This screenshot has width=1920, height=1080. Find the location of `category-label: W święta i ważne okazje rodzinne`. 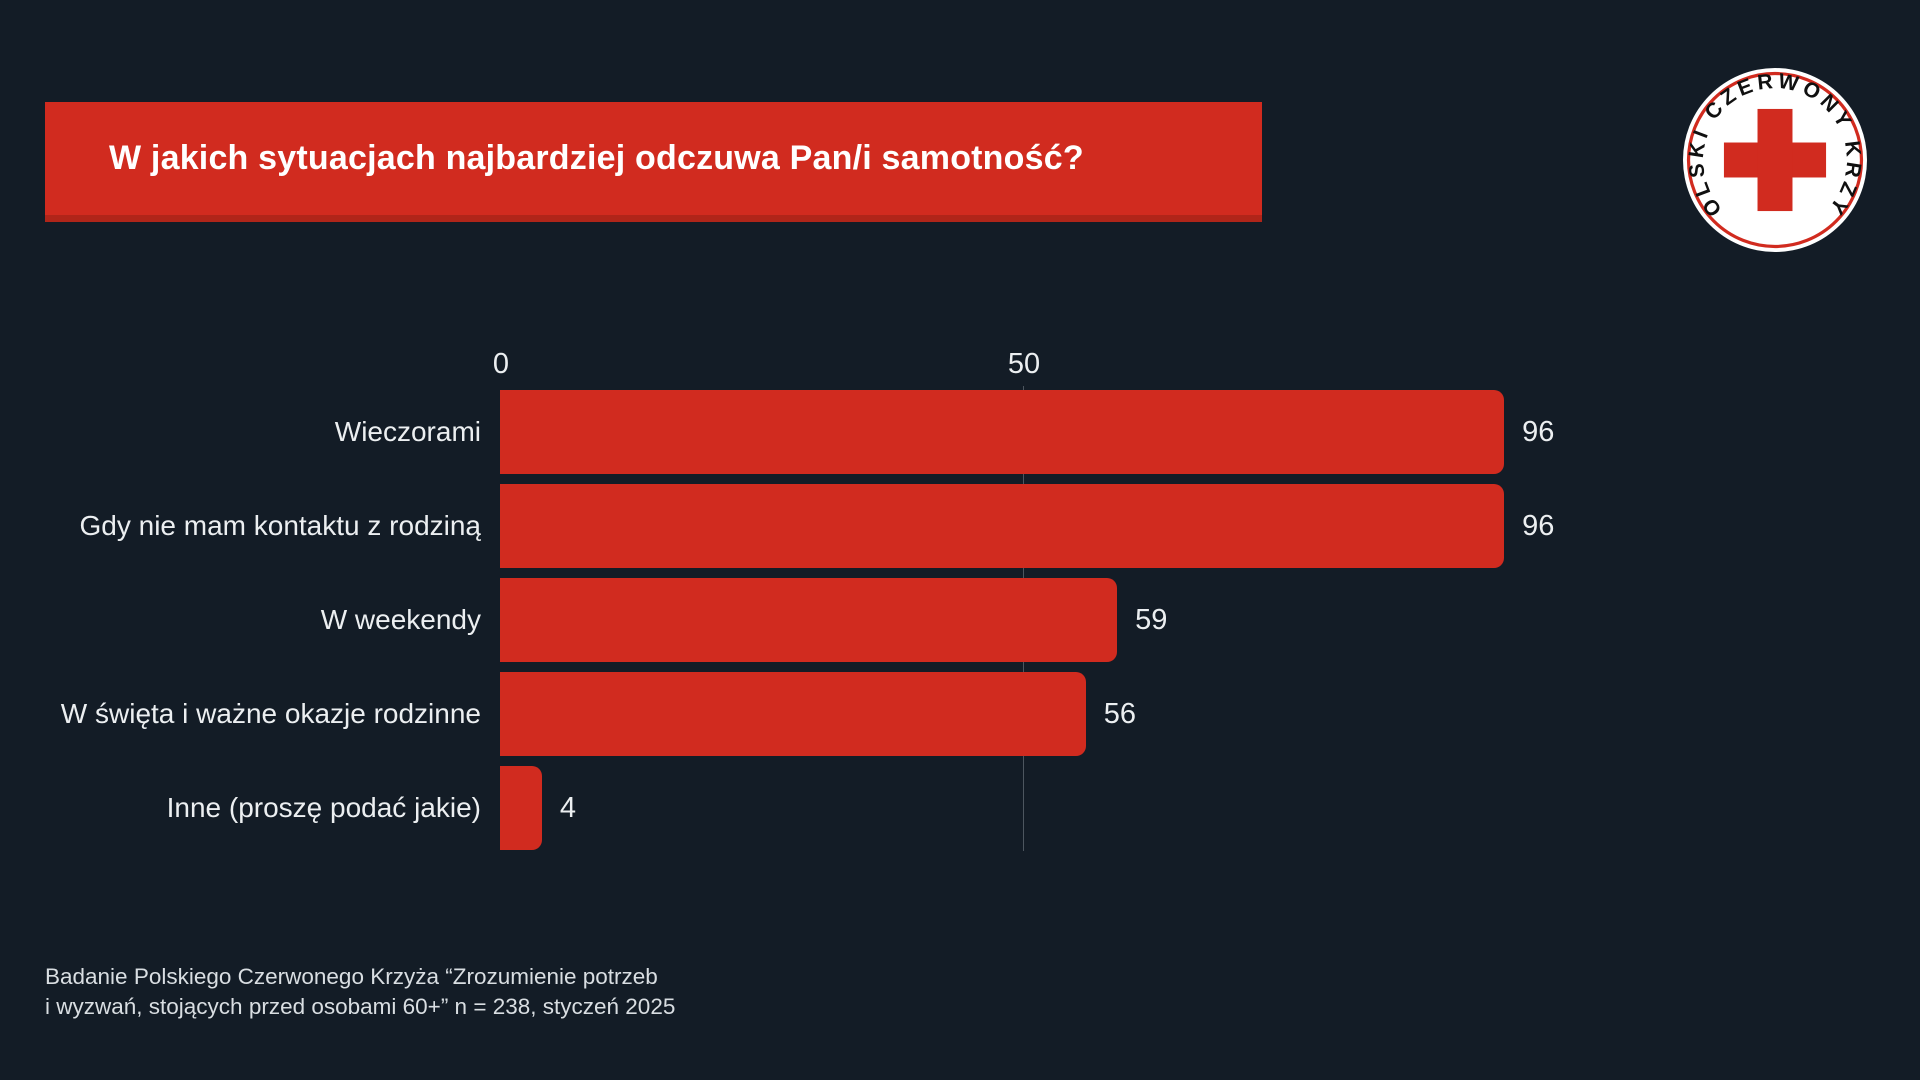

category-label: W święta i ważne okazje rodzinne is located at coordinates (270, 713).